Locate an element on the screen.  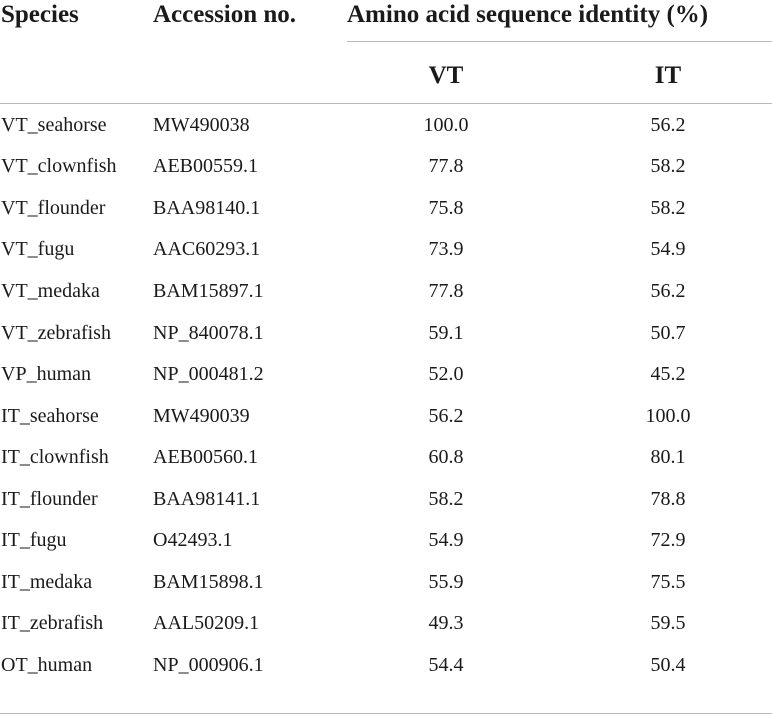
accession-cell: MW490039 is located at coordinates (201, 415).